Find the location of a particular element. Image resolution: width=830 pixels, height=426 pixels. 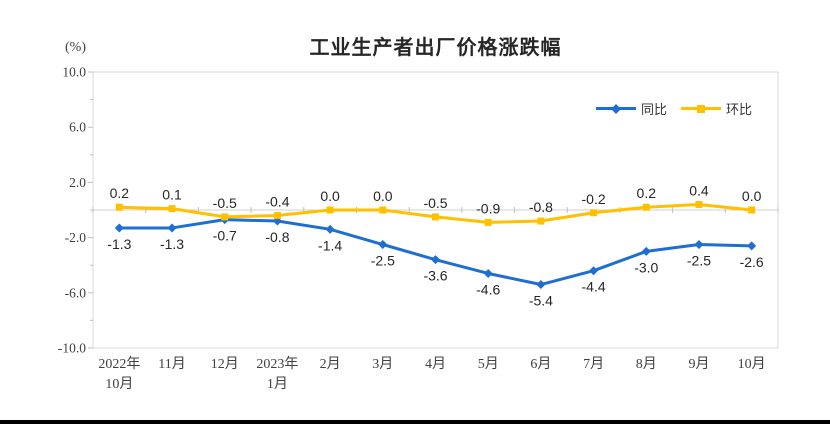

y-axis-tick-label: 10.0 is located at coordinates (74, 72).